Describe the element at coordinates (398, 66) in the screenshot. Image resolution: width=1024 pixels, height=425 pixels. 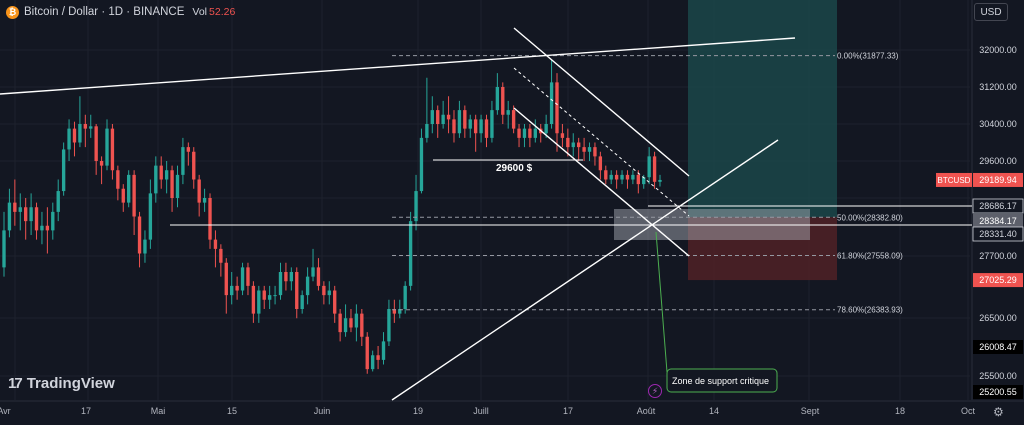
I see `upper-trendline` at that location.